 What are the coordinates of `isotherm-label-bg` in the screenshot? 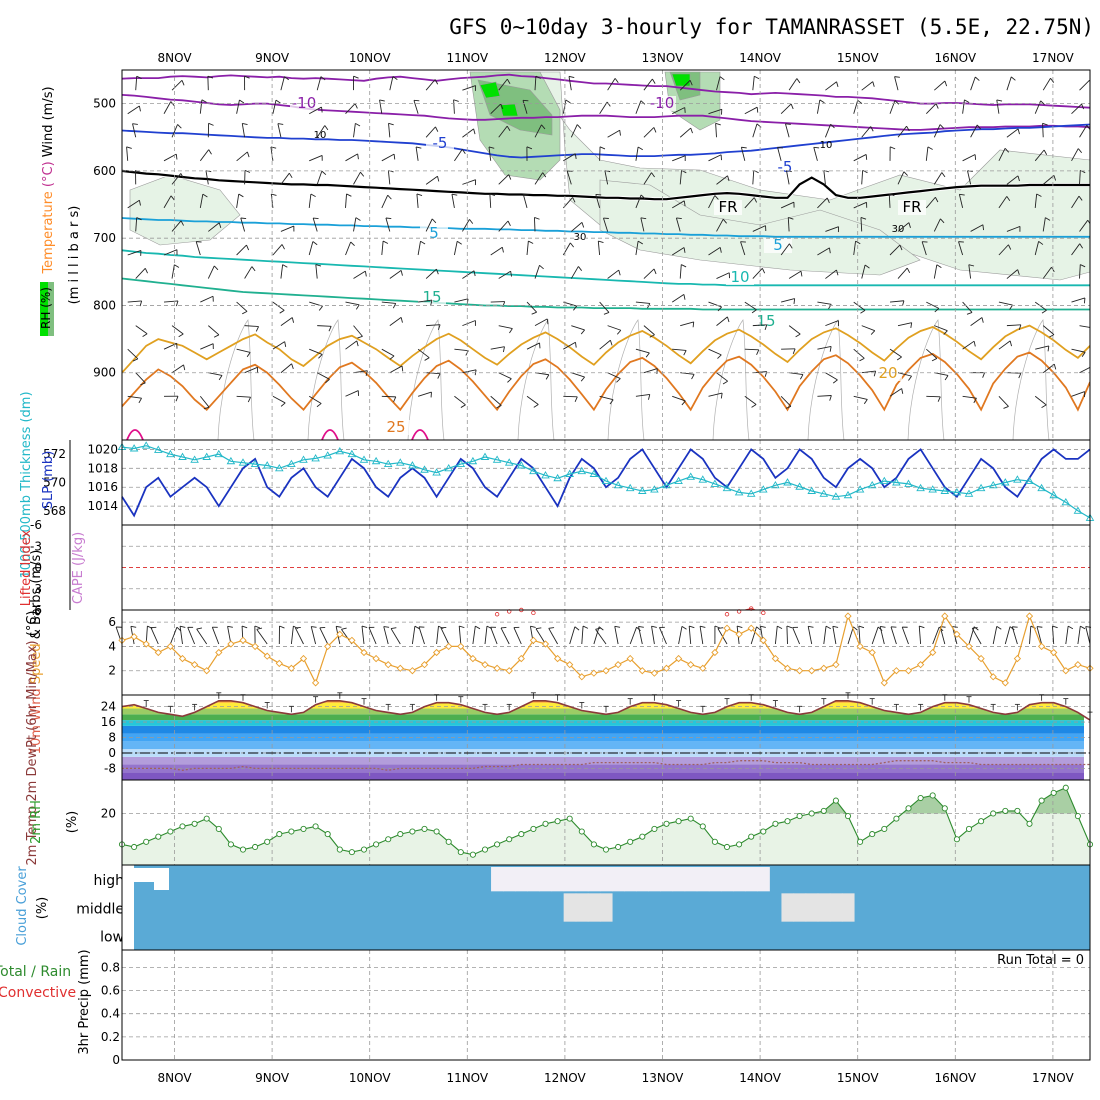 It's located at (888, 373).